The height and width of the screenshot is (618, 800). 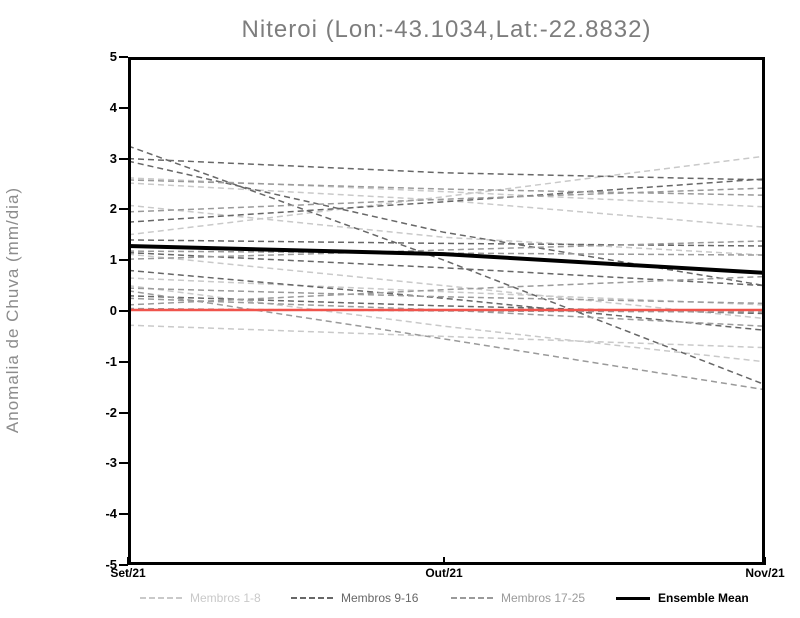 What do you see at coordinates (446, 29) in the screenshot?
I see `chart-title: Niteroi (Lon:-43.1034,Lat:-22.8832)` at bounding box center [446, 29].